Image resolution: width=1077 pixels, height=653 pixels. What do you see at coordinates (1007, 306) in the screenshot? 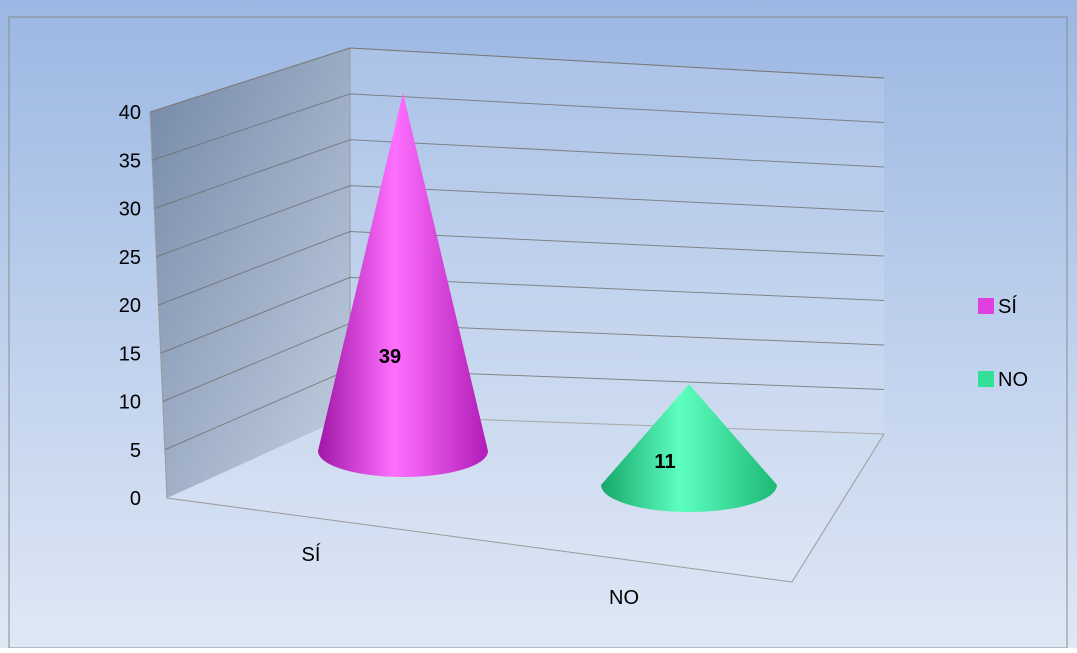
I see `legend-label: SÍ` at bounding box center [1007, 306].